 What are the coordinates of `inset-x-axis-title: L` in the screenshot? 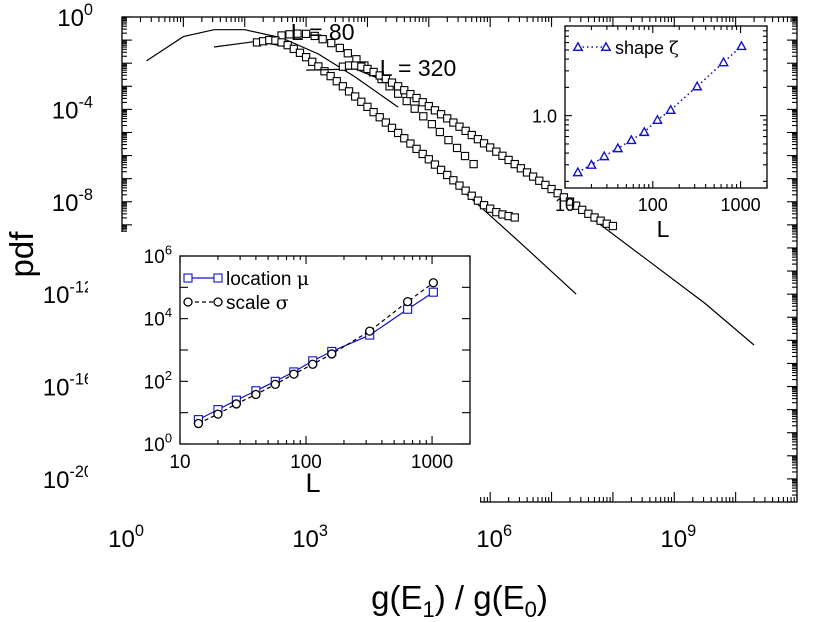 It's located at (312, 483).